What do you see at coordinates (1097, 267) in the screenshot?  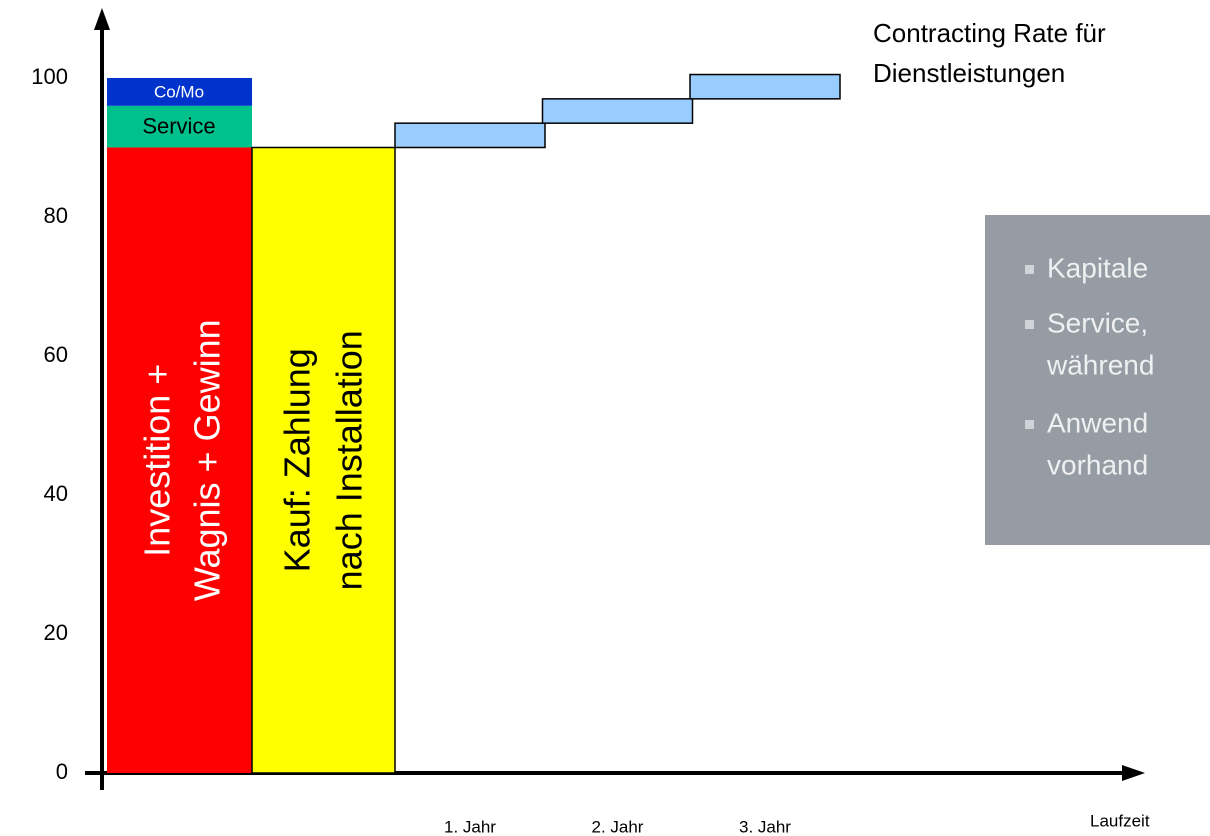 I see `bullet-text: Kapitale` at bounding box center [1097, 267].